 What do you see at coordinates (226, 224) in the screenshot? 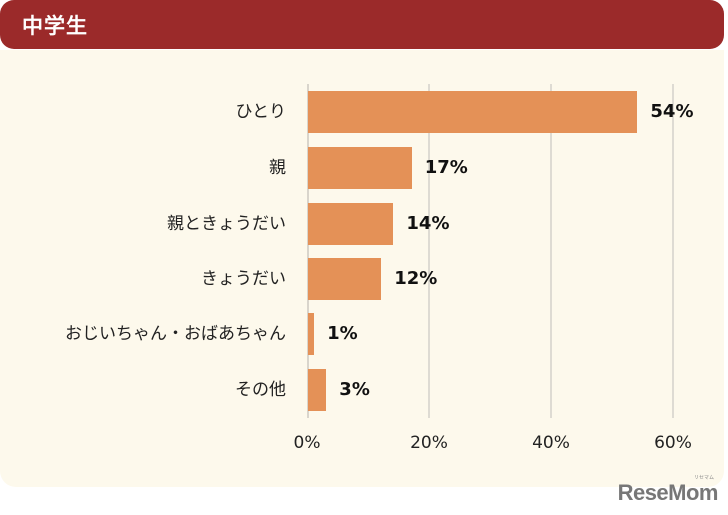
I see `category-label: 親ときょうだい` at bounding box center [226, 224].